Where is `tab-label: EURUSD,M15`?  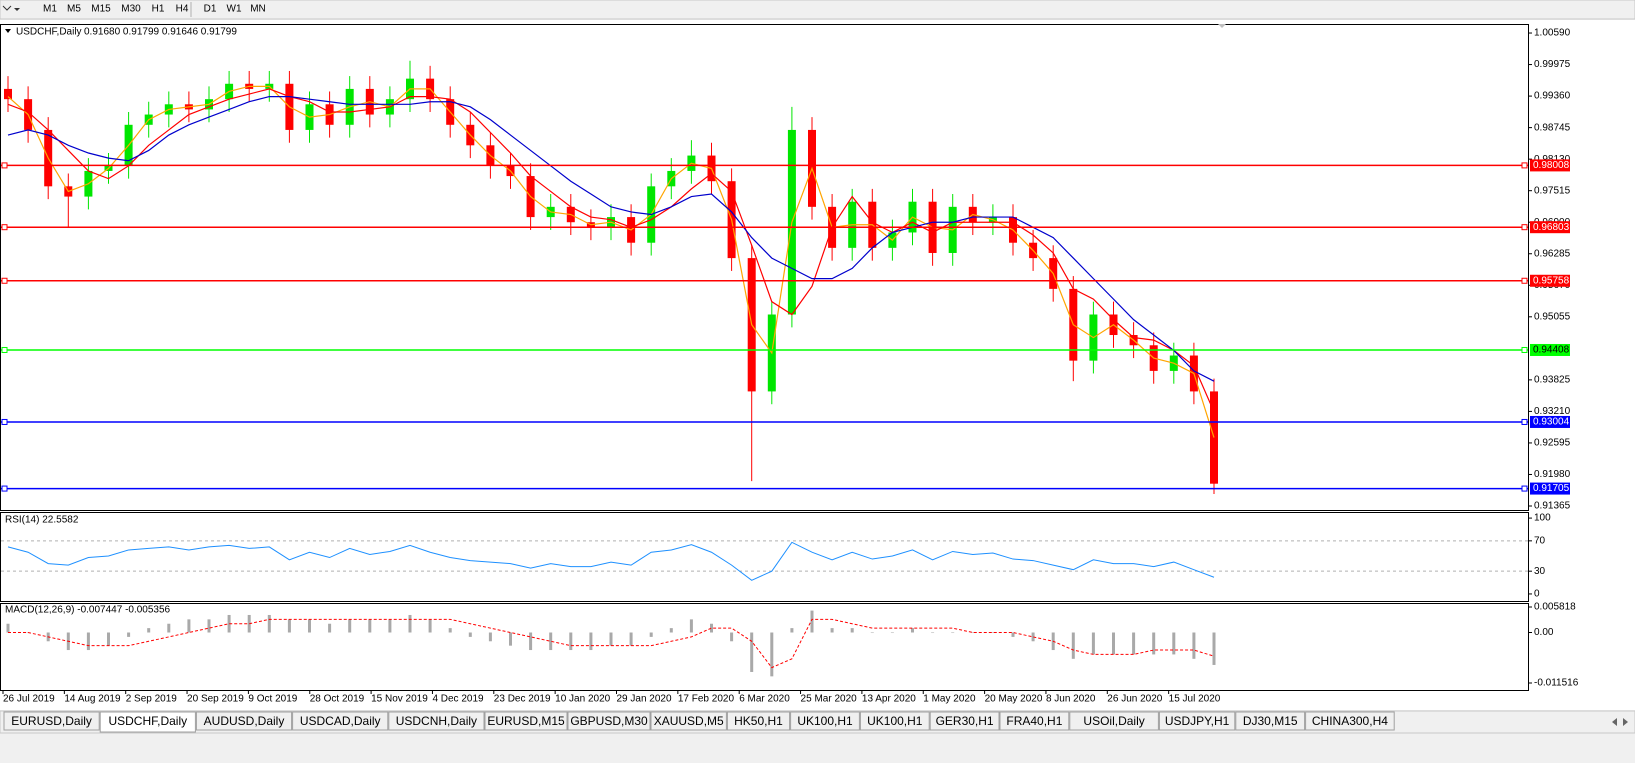 tab-label: EURUSD,M15 is located at coordinates (526, 721).